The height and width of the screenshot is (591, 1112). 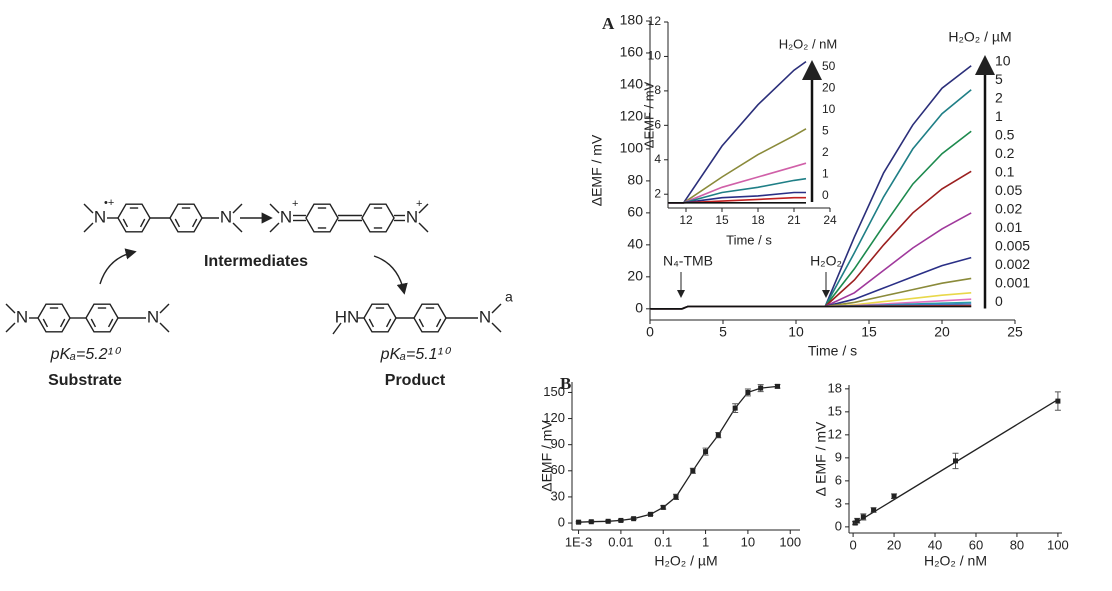 What do you see at coordinates (657, 159) in the screenshot?
I see `y-tick-label: 4` at bounding box center [657, 159].